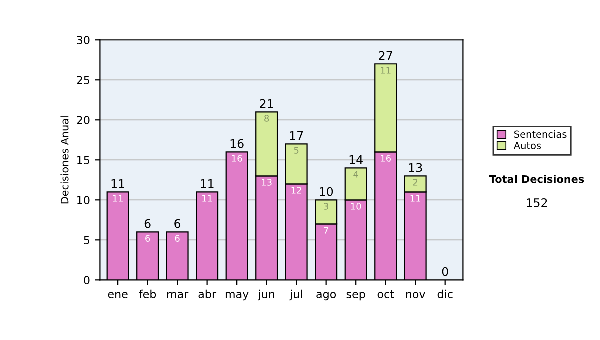 Image resolution: width=600 pixels, height=340 pixels. Describe the element at coordinates (83, 80) in the screenshot. I see `y-tick-label: 25` at that location.